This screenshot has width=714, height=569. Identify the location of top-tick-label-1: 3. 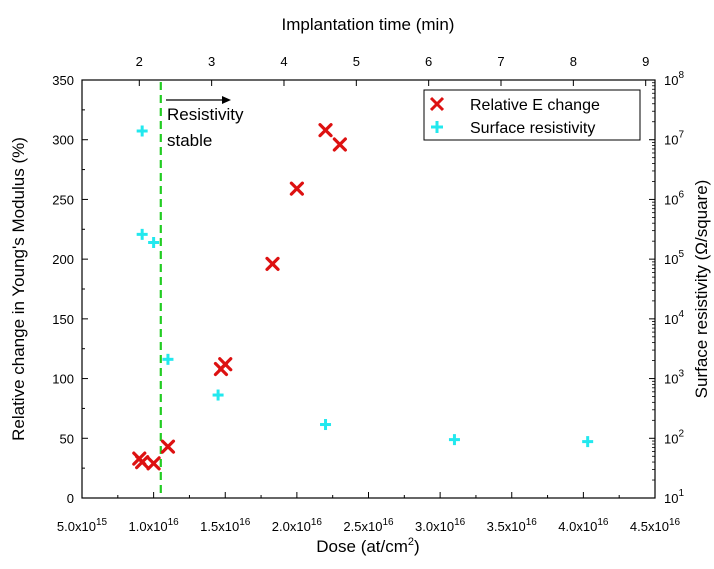
(211, 61).